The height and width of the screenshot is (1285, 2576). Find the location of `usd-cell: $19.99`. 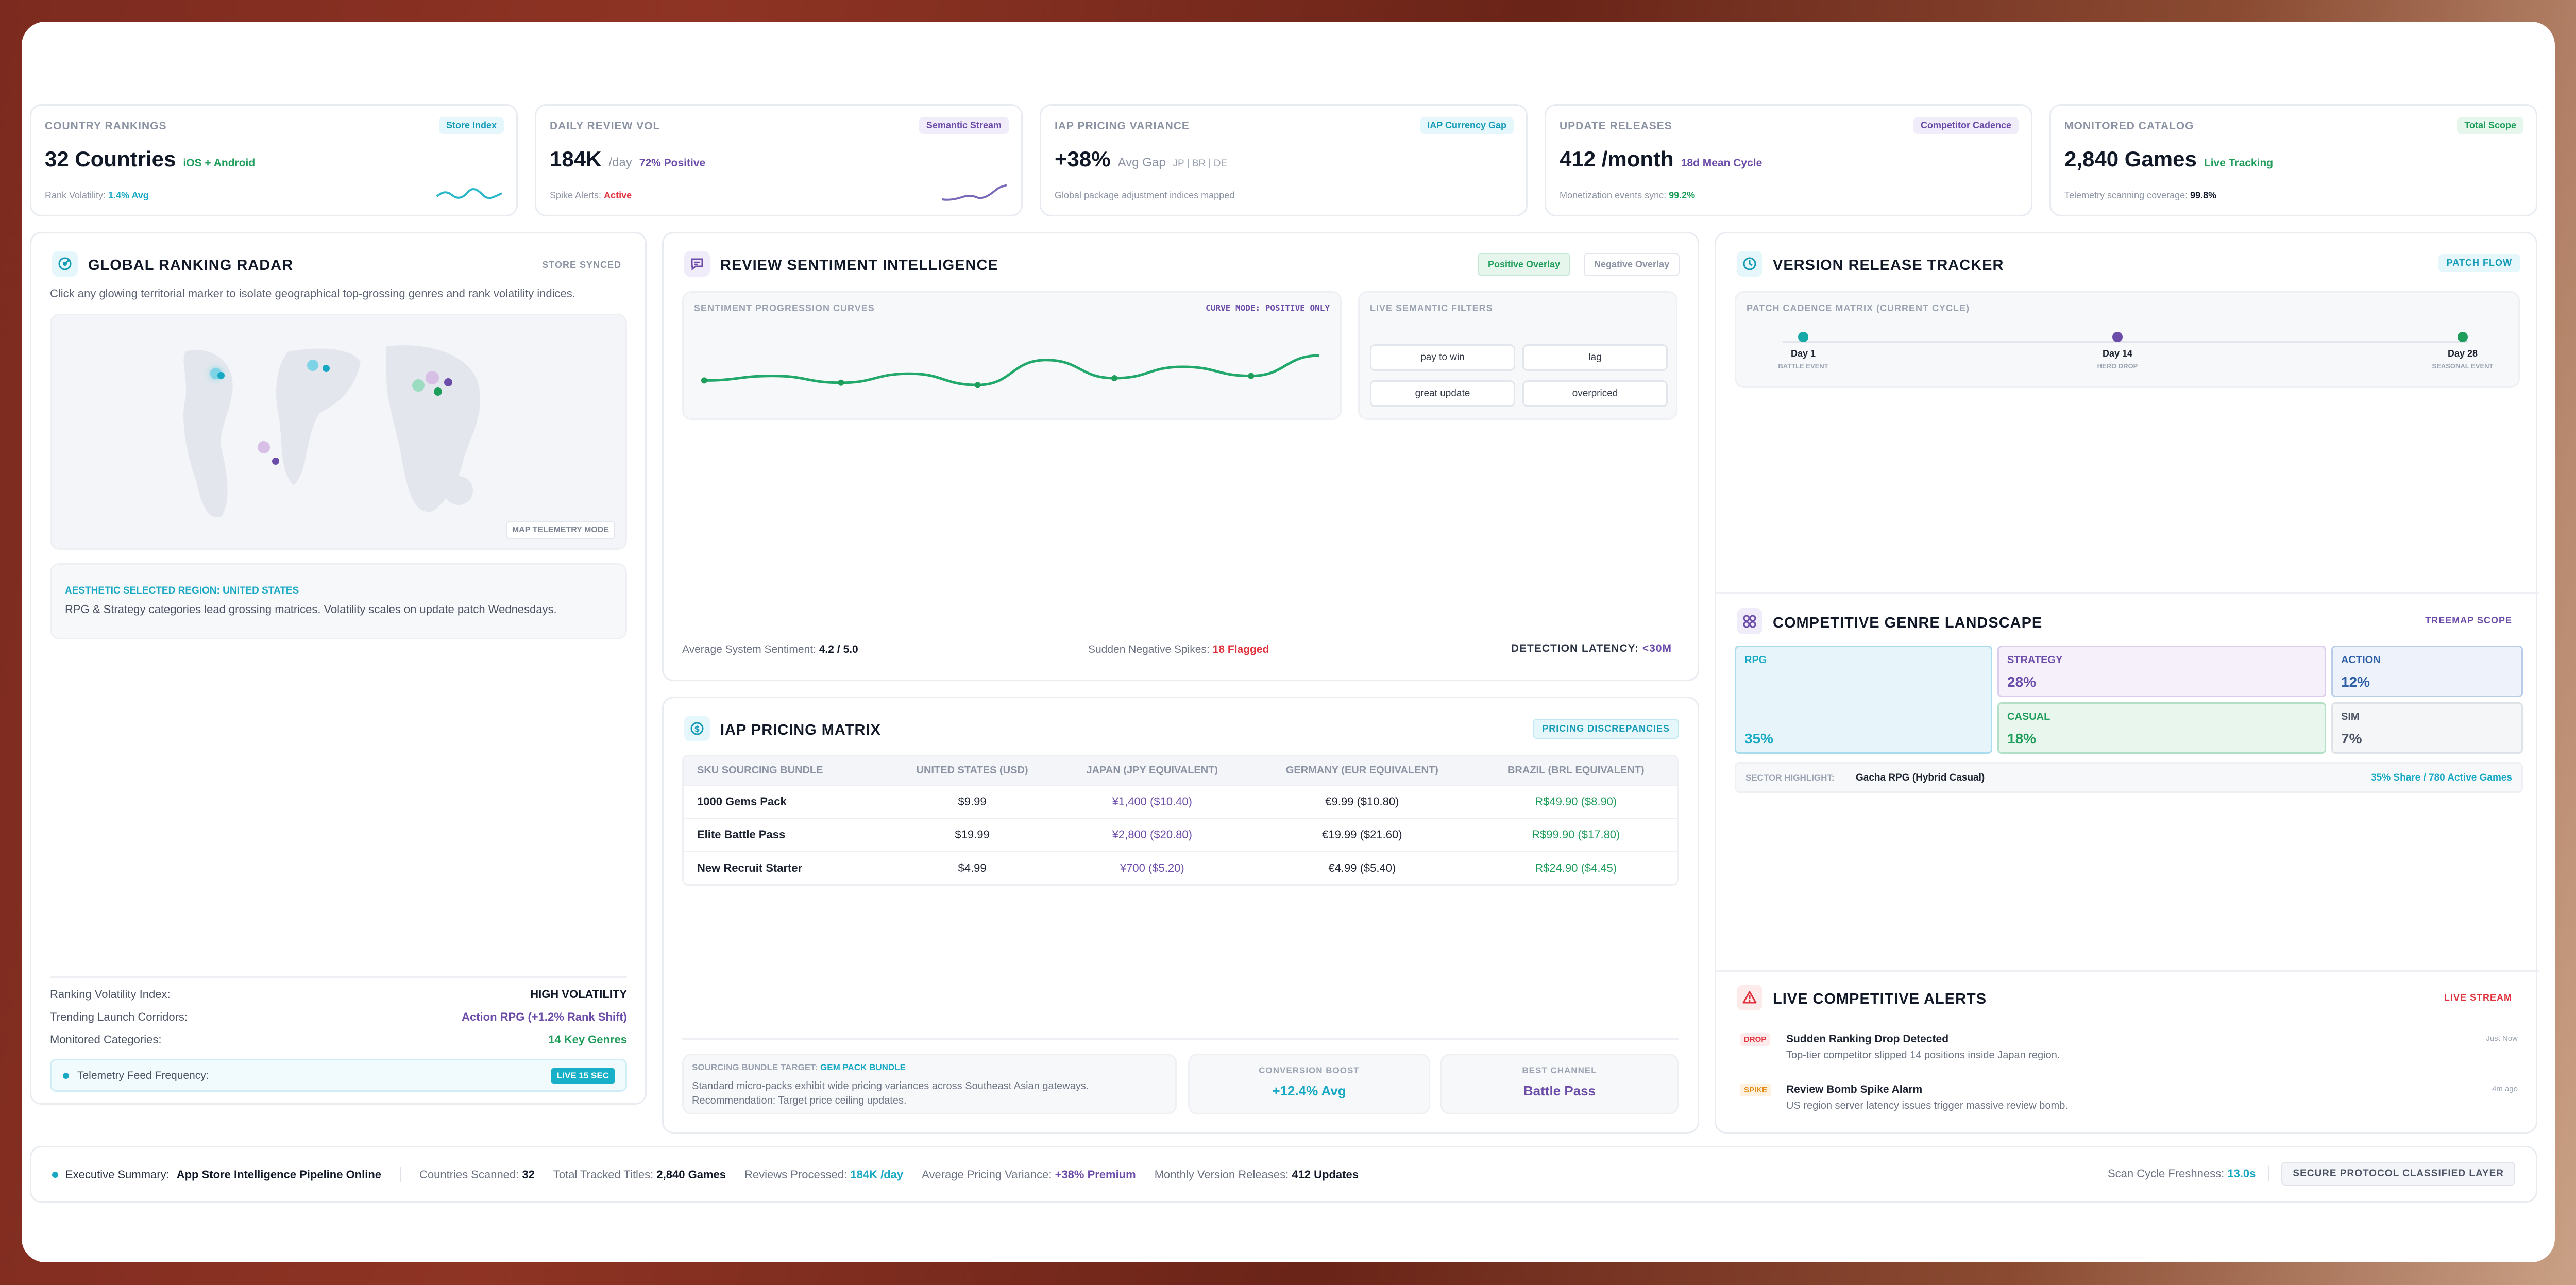

usd-cell: $19.99 is located at coordinates (972, 834).